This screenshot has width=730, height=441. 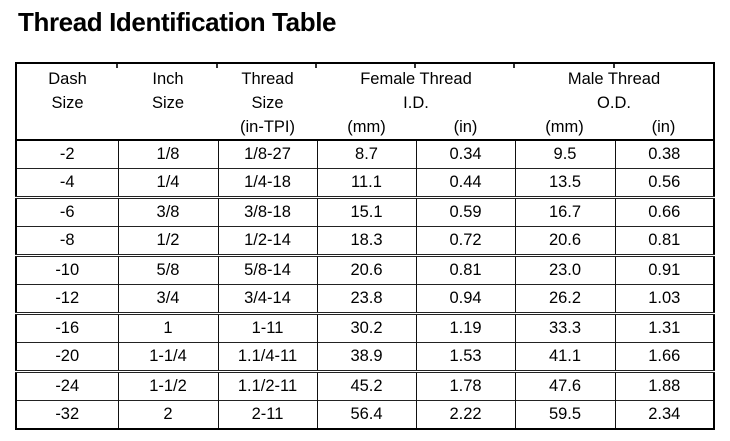 What do you see at coordinates (564, 127) in the screenshot?
I see `subcol-mm-label: (mm)` at bounding box center [564, 127].